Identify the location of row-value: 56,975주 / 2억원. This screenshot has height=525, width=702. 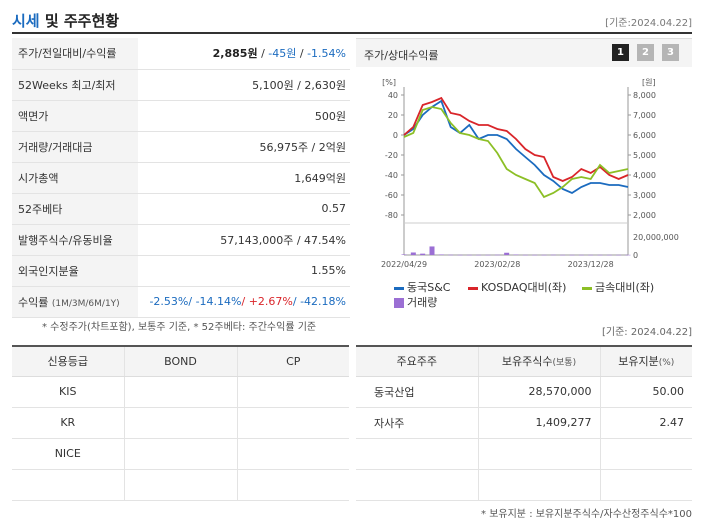
(244, 147).